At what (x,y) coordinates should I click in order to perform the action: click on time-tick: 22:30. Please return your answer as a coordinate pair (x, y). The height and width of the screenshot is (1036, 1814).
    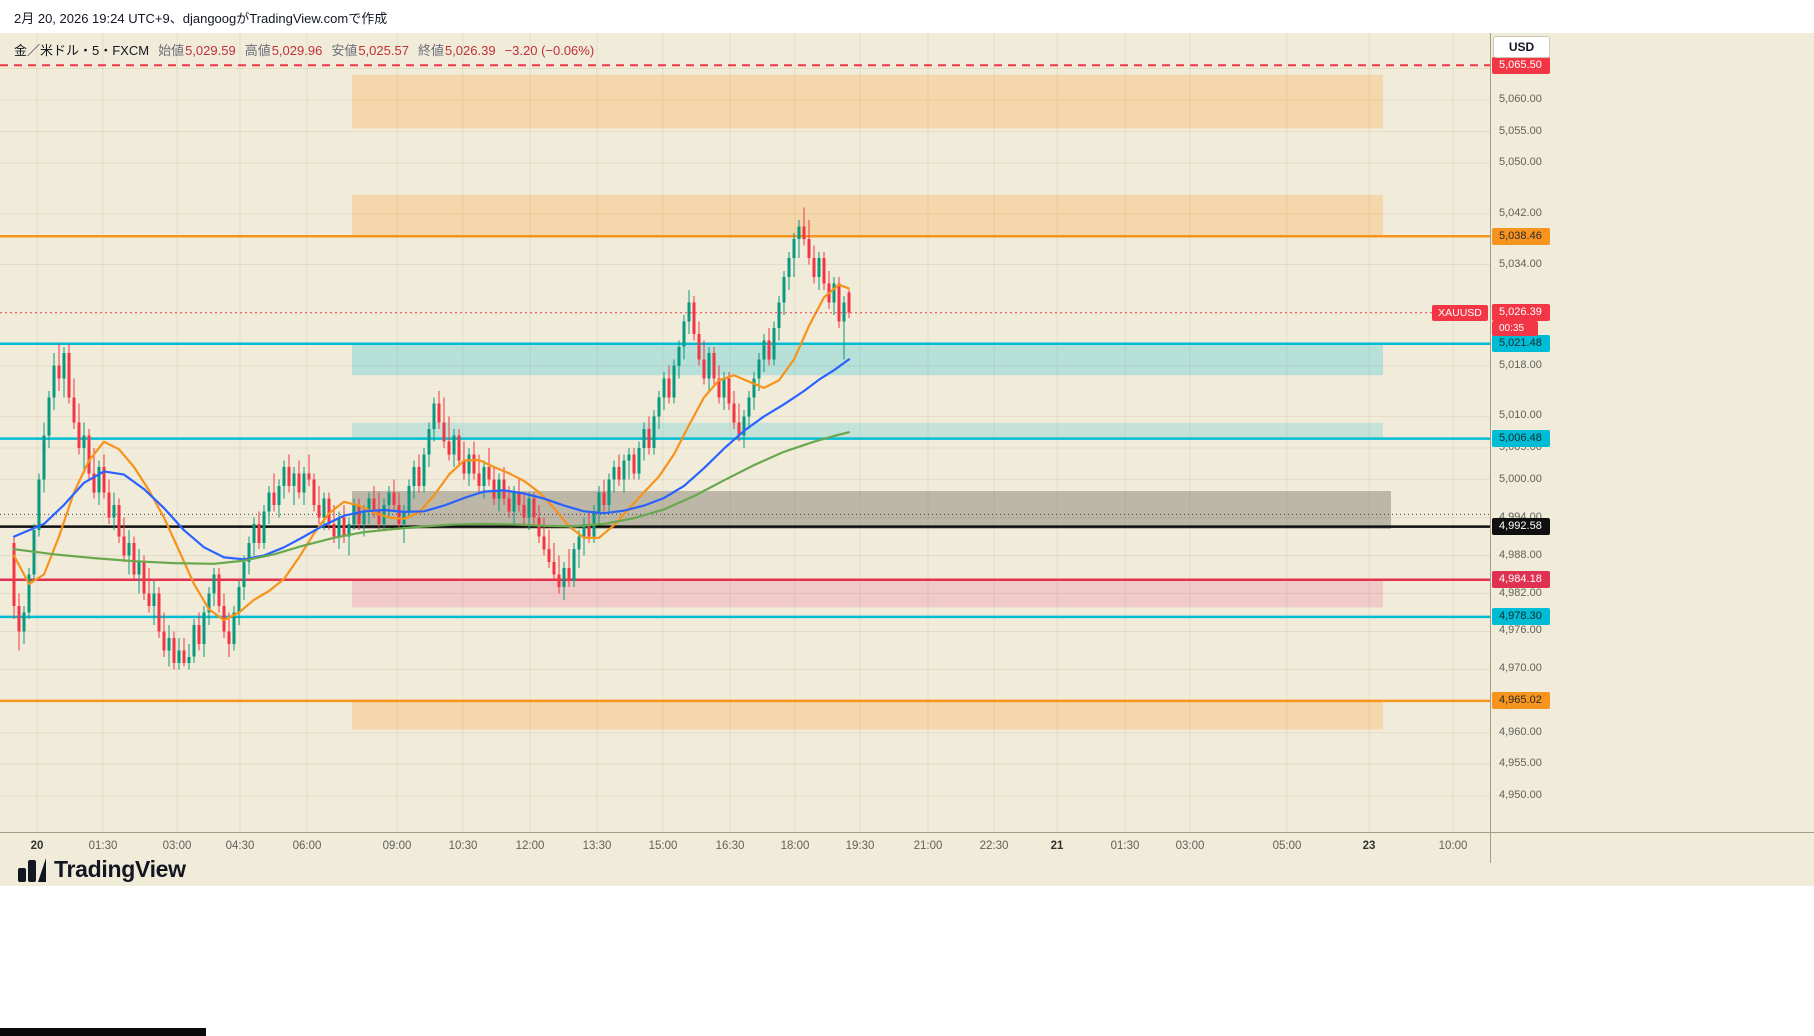
    Looking at the image, I should click on (994, 846).